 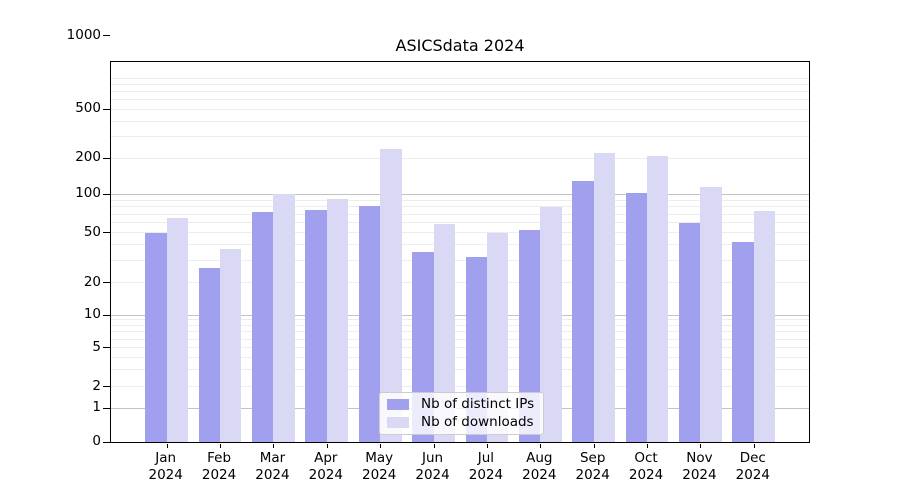 What do you see at coordinates (88, 108) in the screenshot?
I see `y-tick-label: 500` at bounding box center [88, 108].